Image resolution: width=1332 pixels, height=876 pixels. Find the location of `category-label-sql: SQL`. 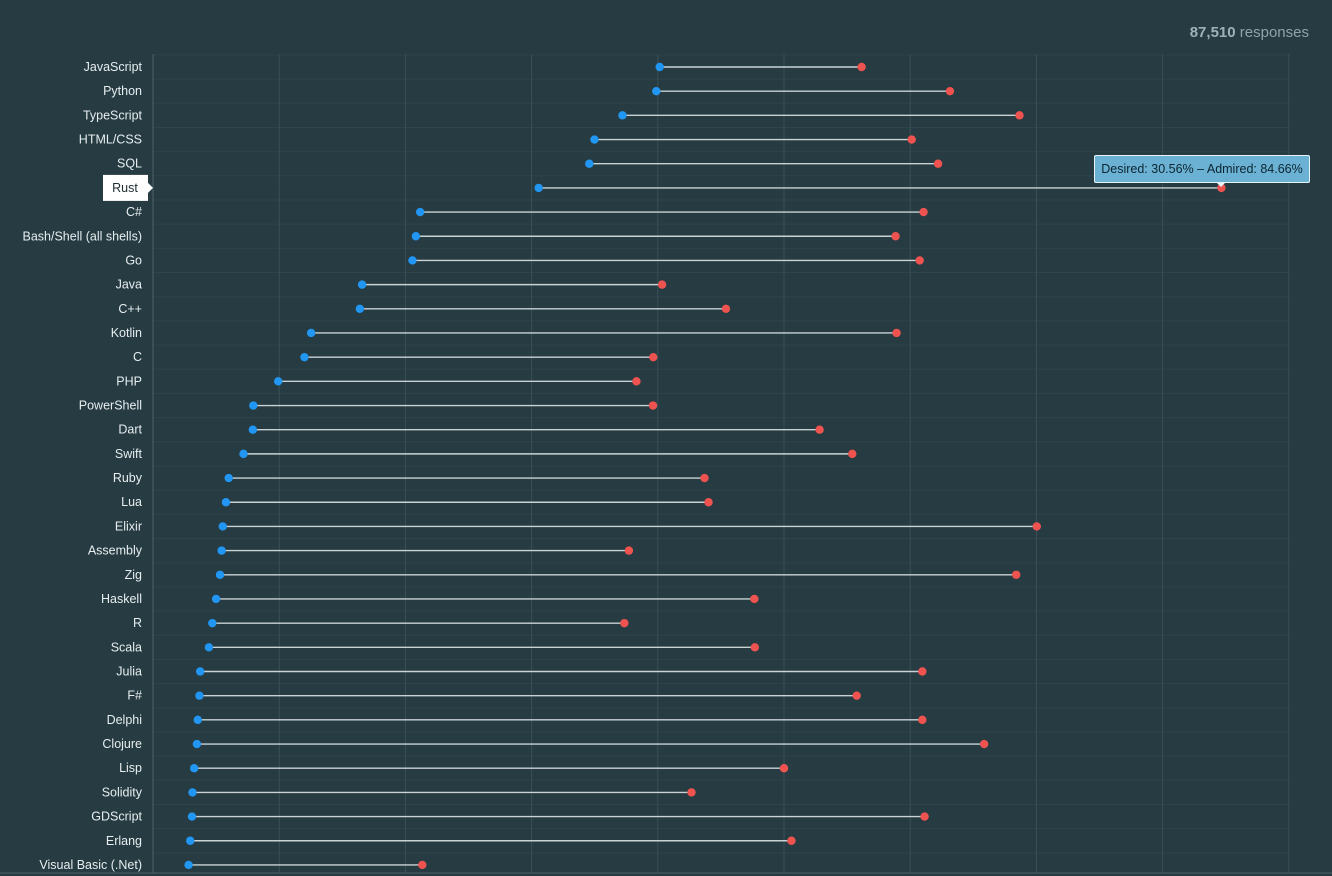

category-label-sql: SQL is located at coordinates (129, 164).